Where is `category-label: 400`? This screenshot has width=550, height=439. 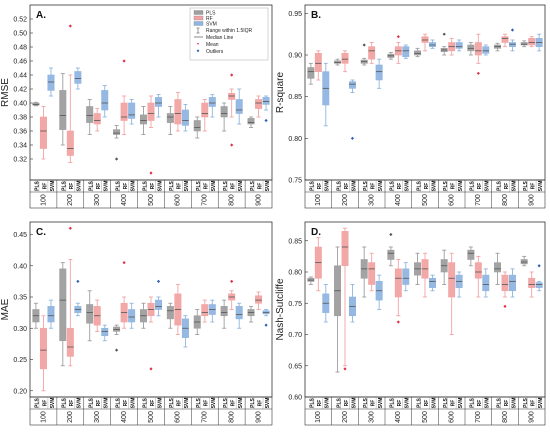 category-label: 400 is located at coordinates (398, 200).